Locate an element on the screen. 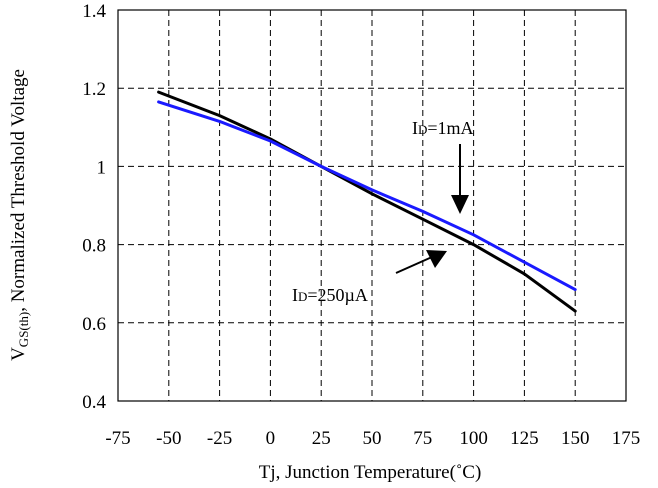 The image size is (658, 488). x-tick-label: 125 is located at coordinates (524, 438).